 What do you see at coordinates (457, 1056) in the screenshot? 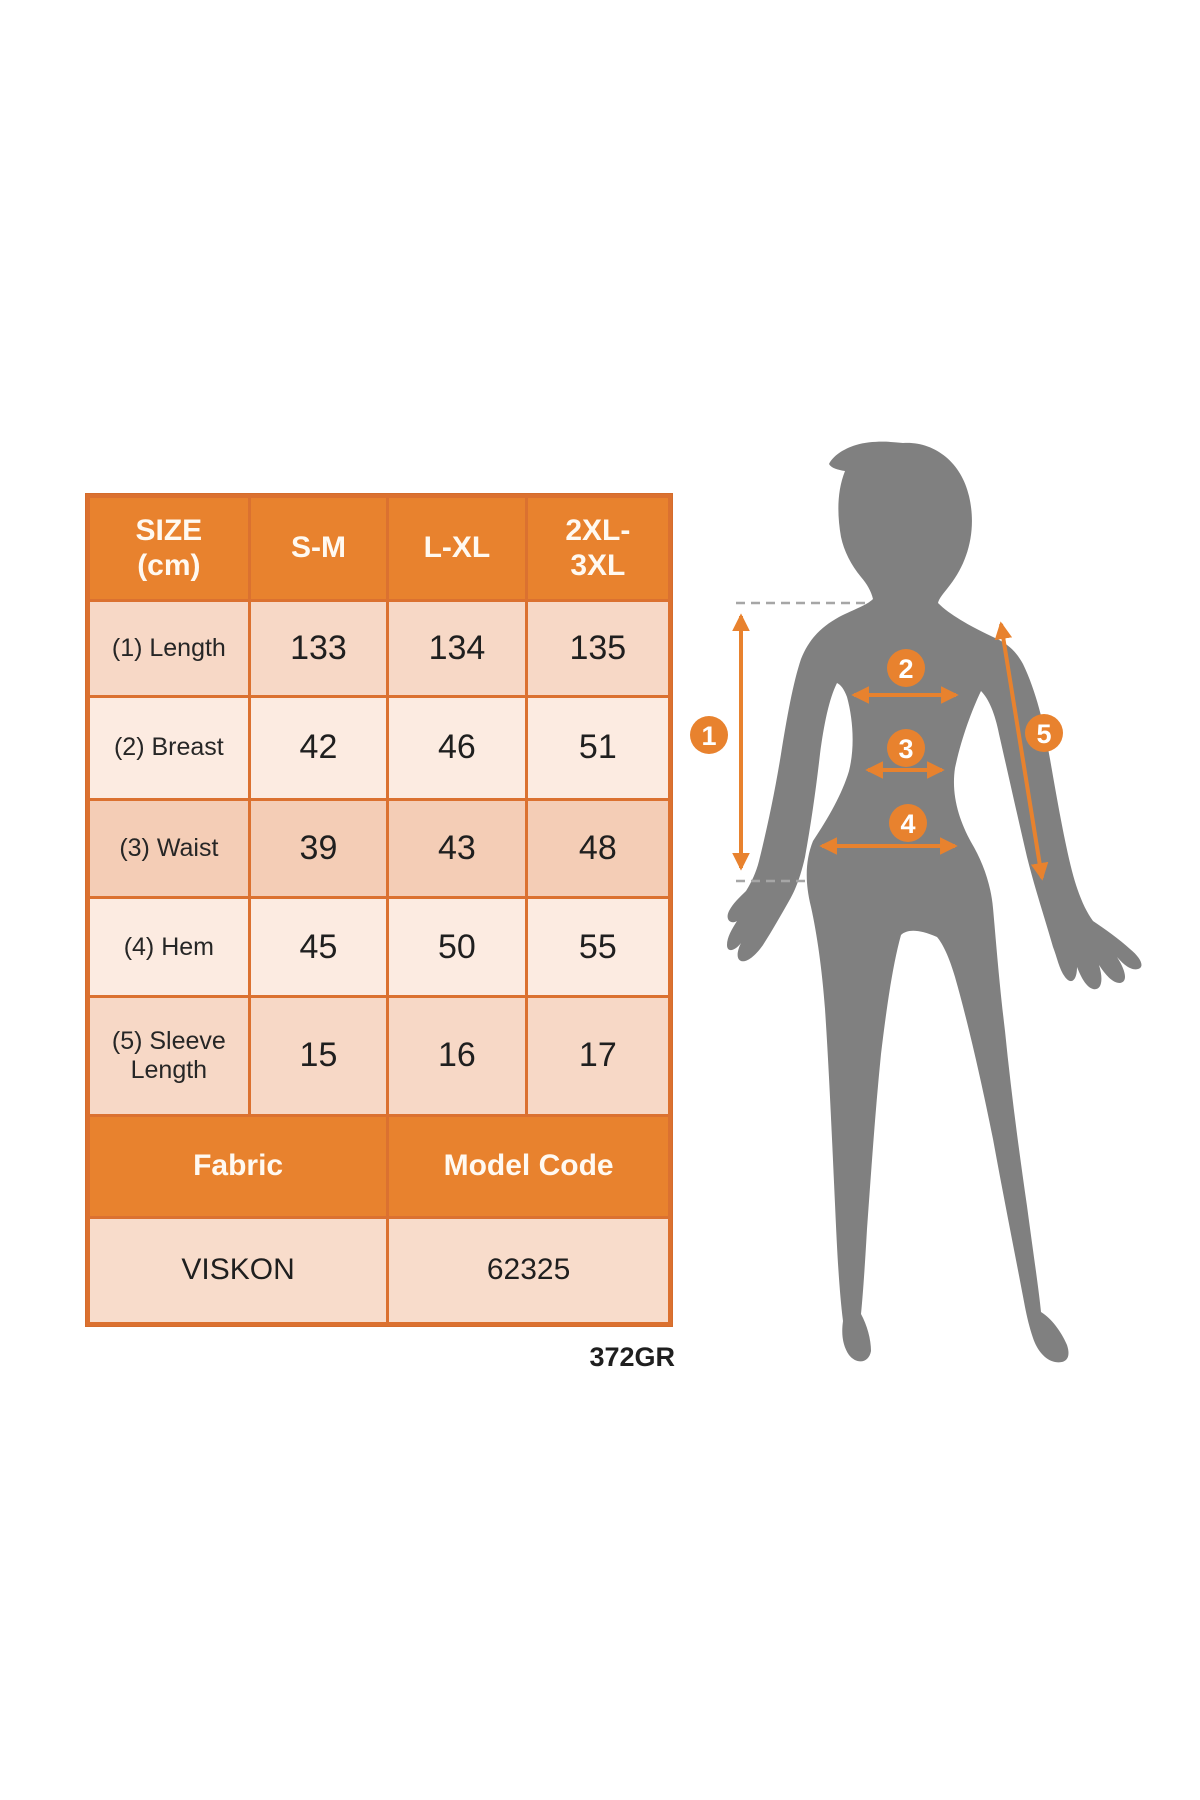
I see `sleeve-lxl: 16` at bounding box center [457, 1056].